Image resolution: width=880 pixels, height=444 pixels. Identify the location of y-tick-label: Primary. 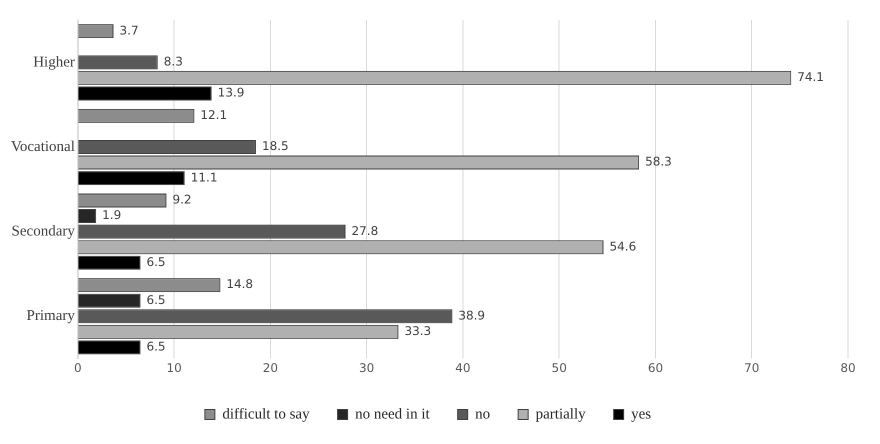
(51, 316).